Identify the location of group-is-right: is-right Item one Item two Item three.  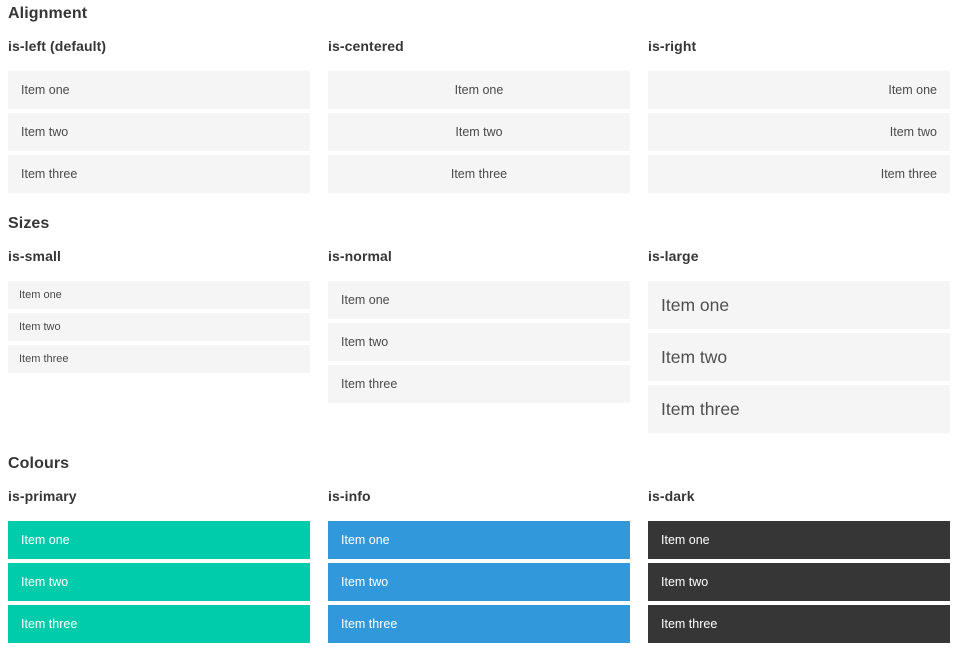
(799, 115).